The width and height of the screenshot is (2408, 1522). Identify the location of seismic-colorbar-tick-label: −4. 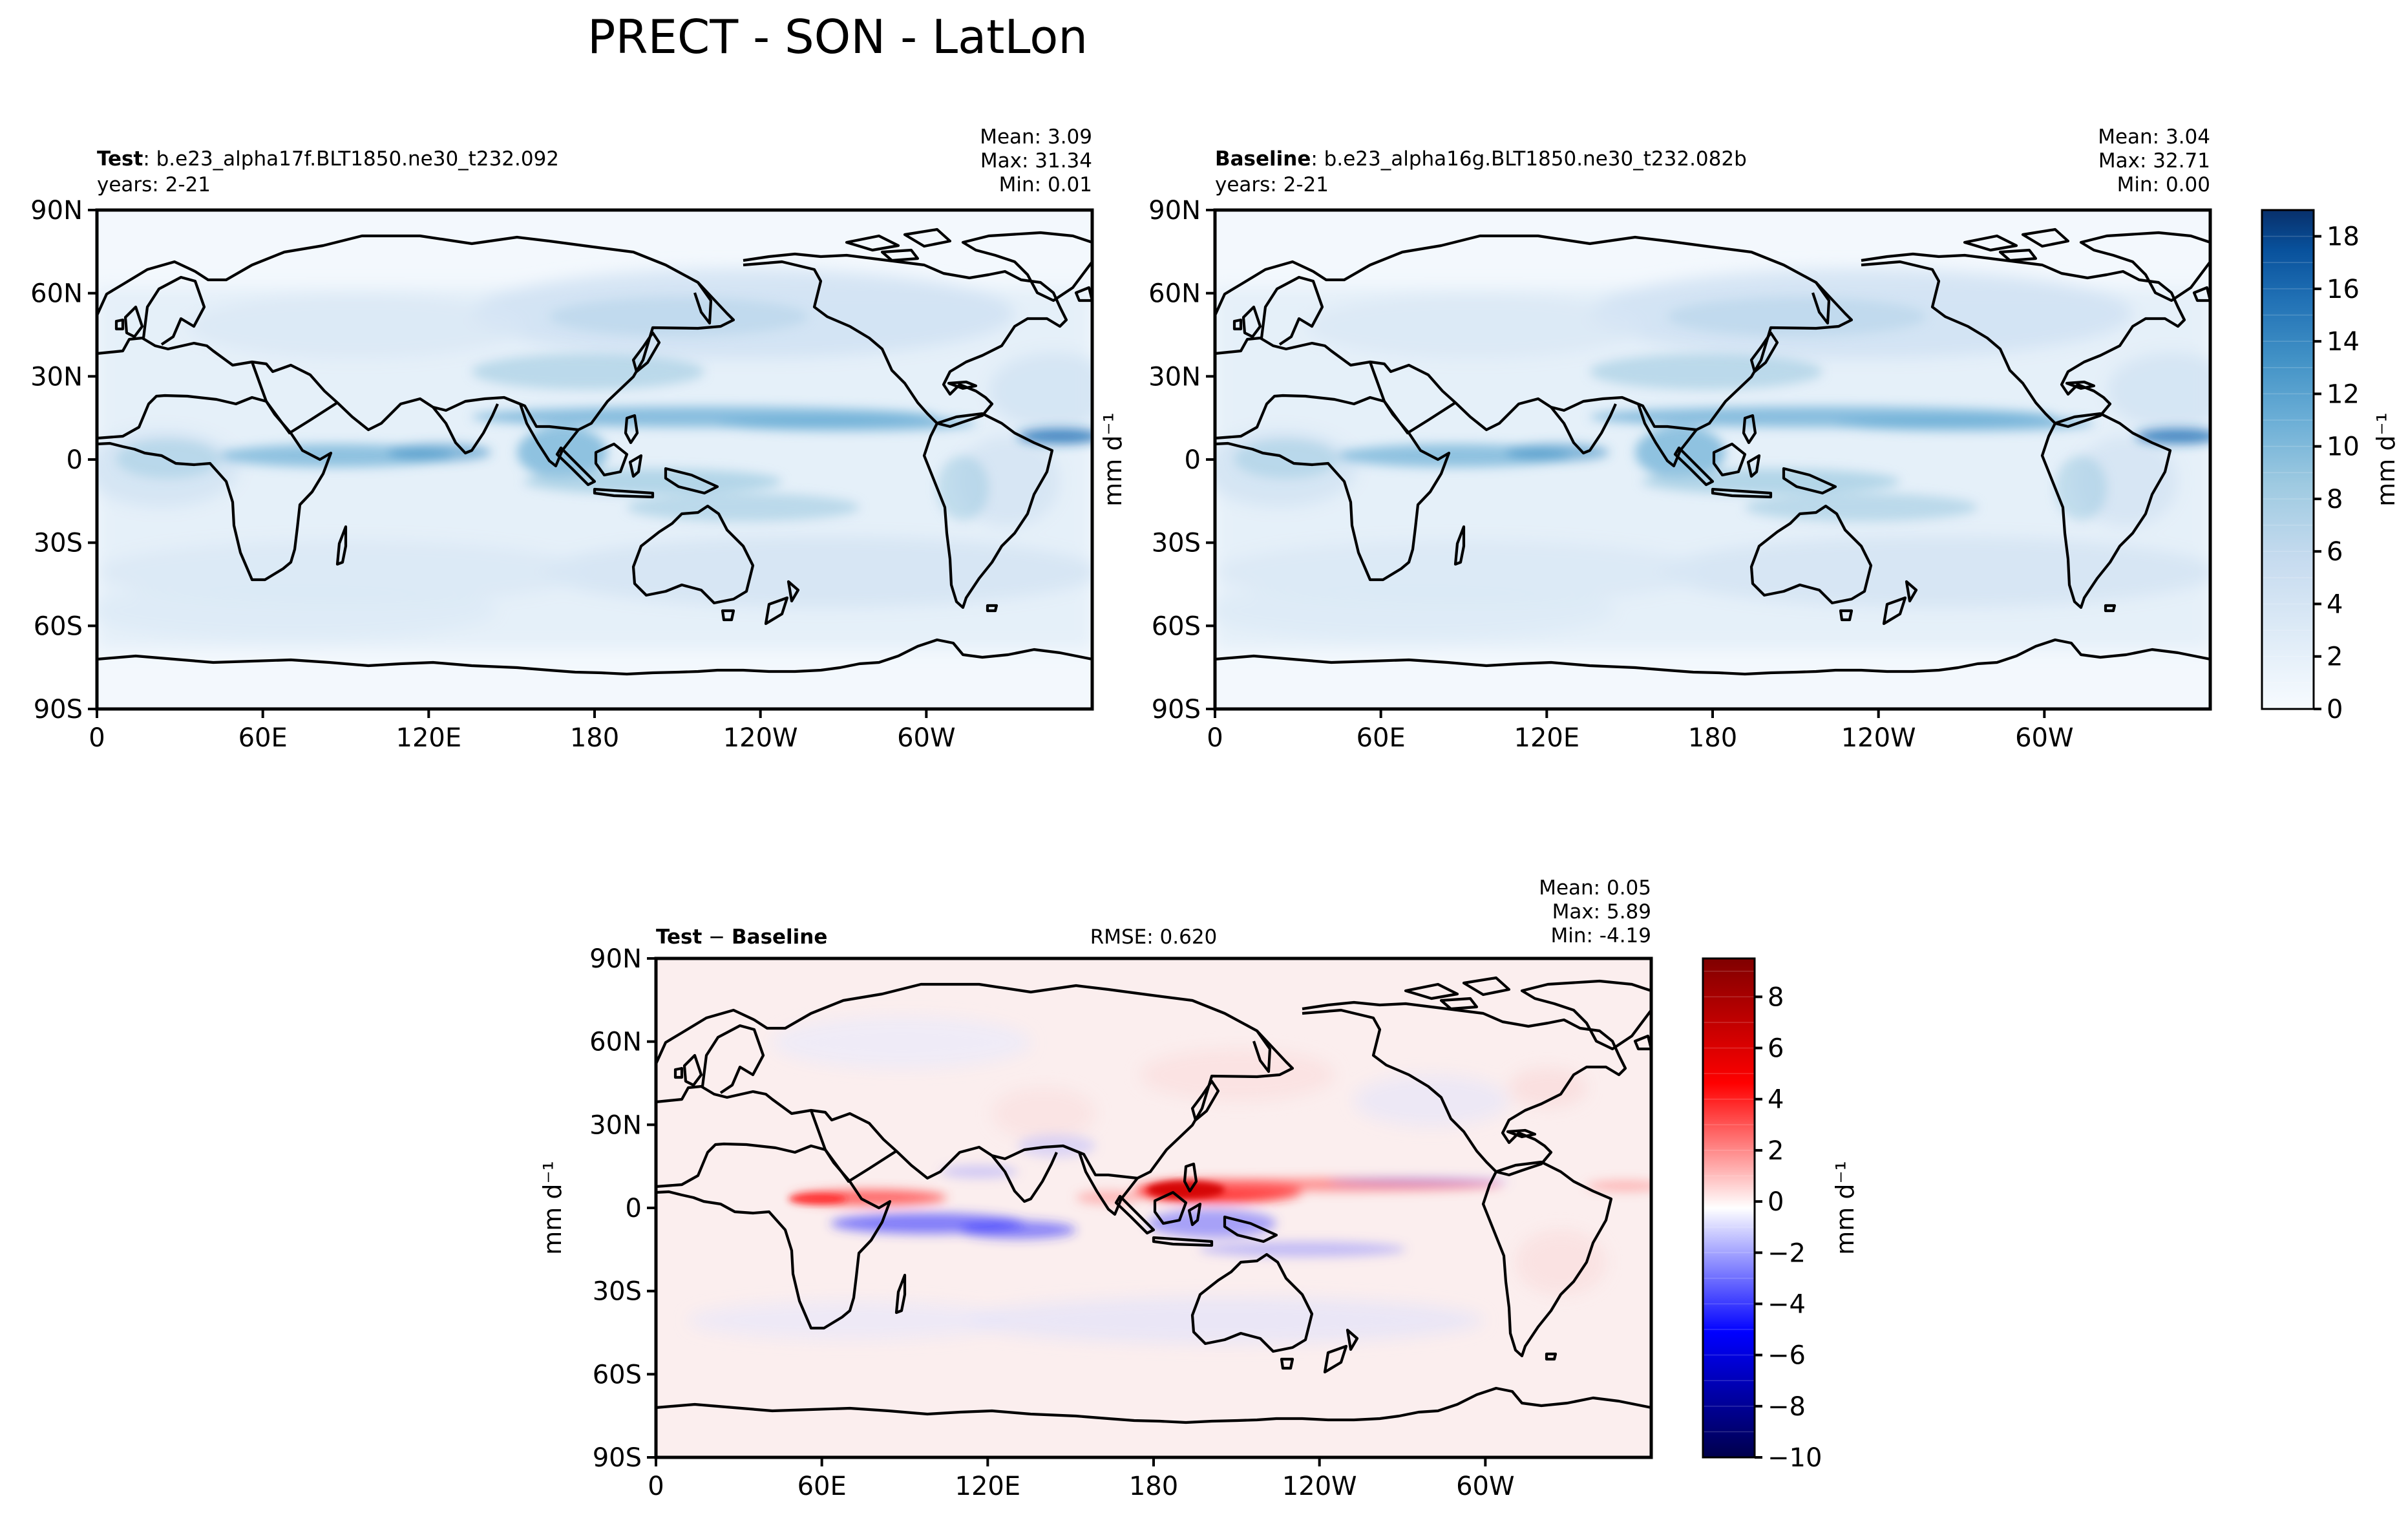
(1787, 1304).